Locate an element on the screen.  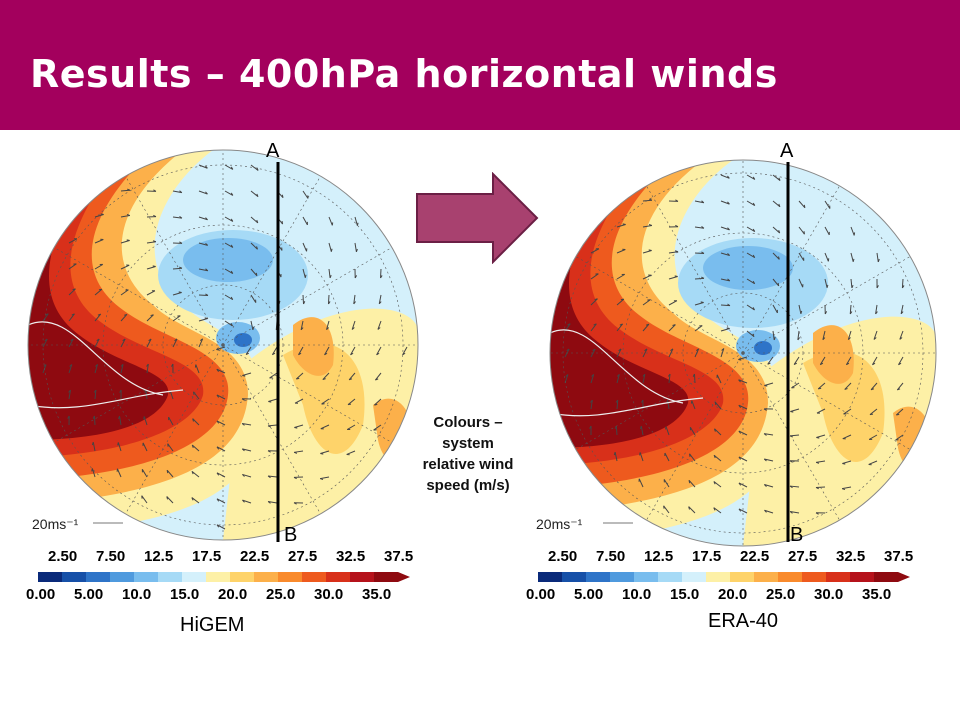
colorbar-tick-label: 30.0 is located at coordinates (329, 594).